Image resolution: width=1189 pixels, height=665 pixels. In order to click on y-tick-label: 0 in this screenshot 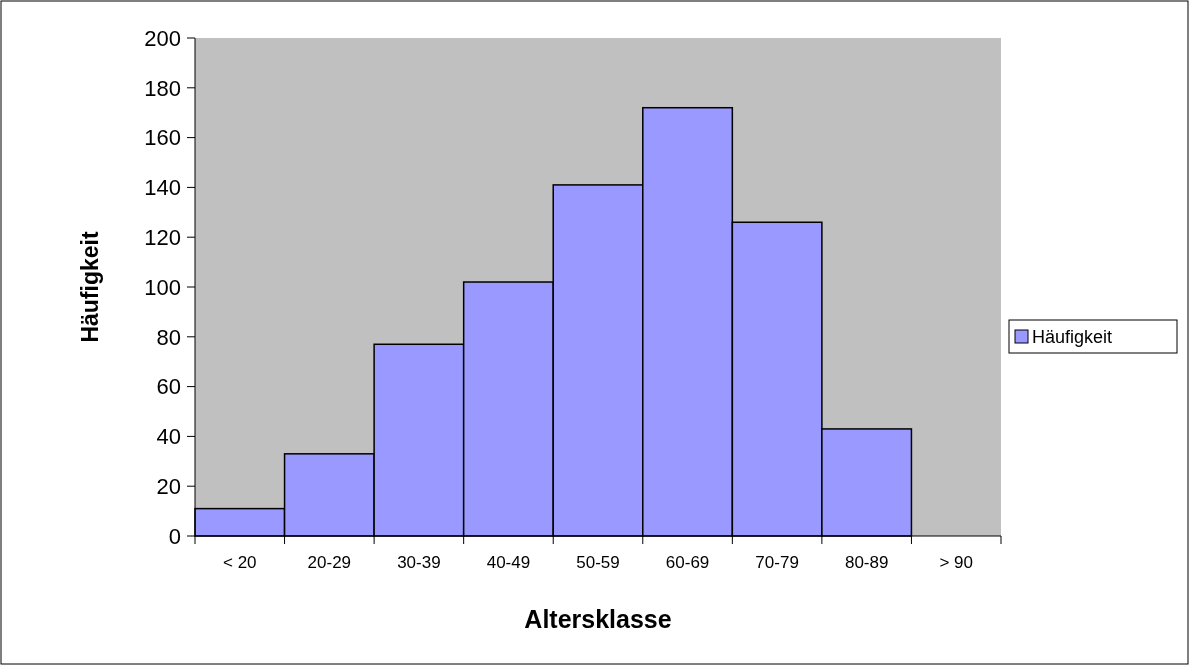, I will do `click(174, 536)`.